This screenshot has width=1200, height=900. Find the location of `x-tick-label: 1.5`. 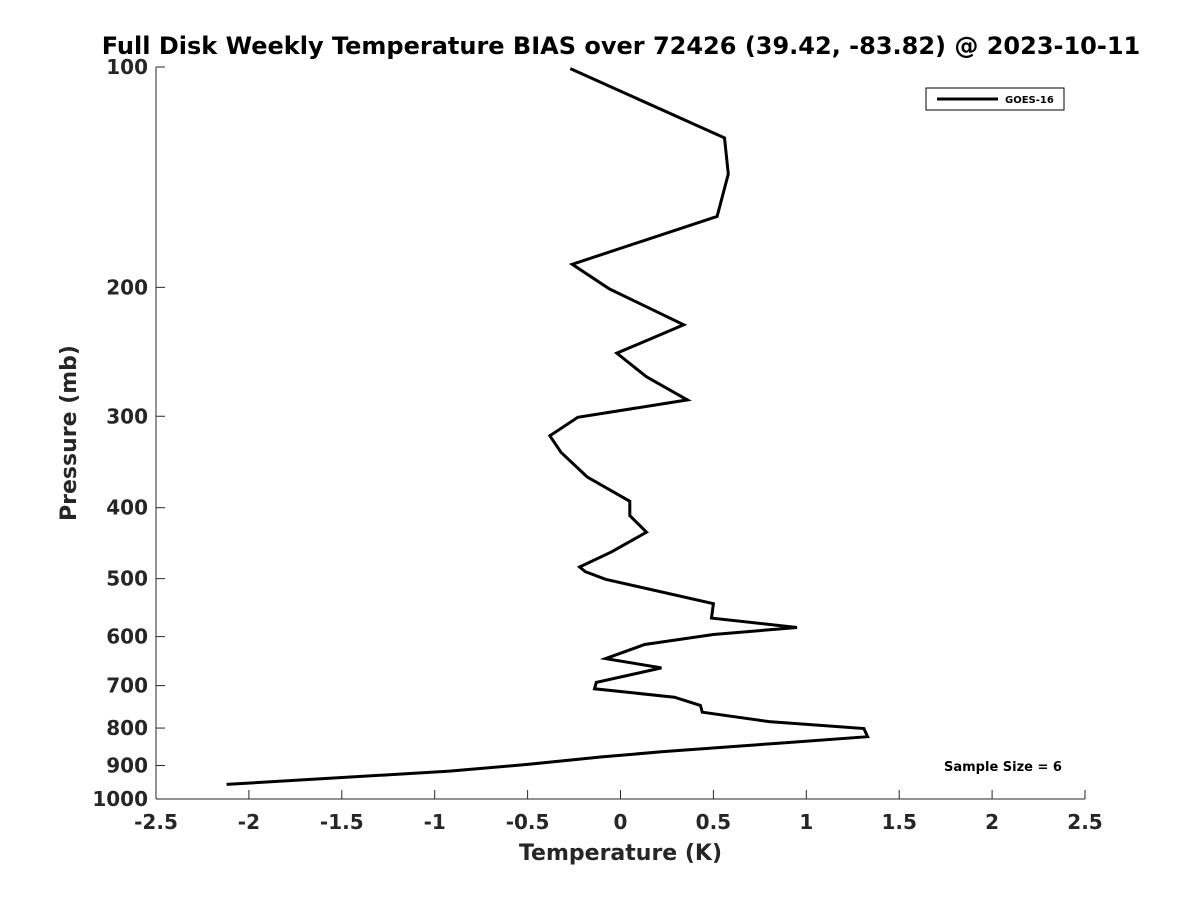

x-tick-label: 1.5 is located at coordinates (898, 822).